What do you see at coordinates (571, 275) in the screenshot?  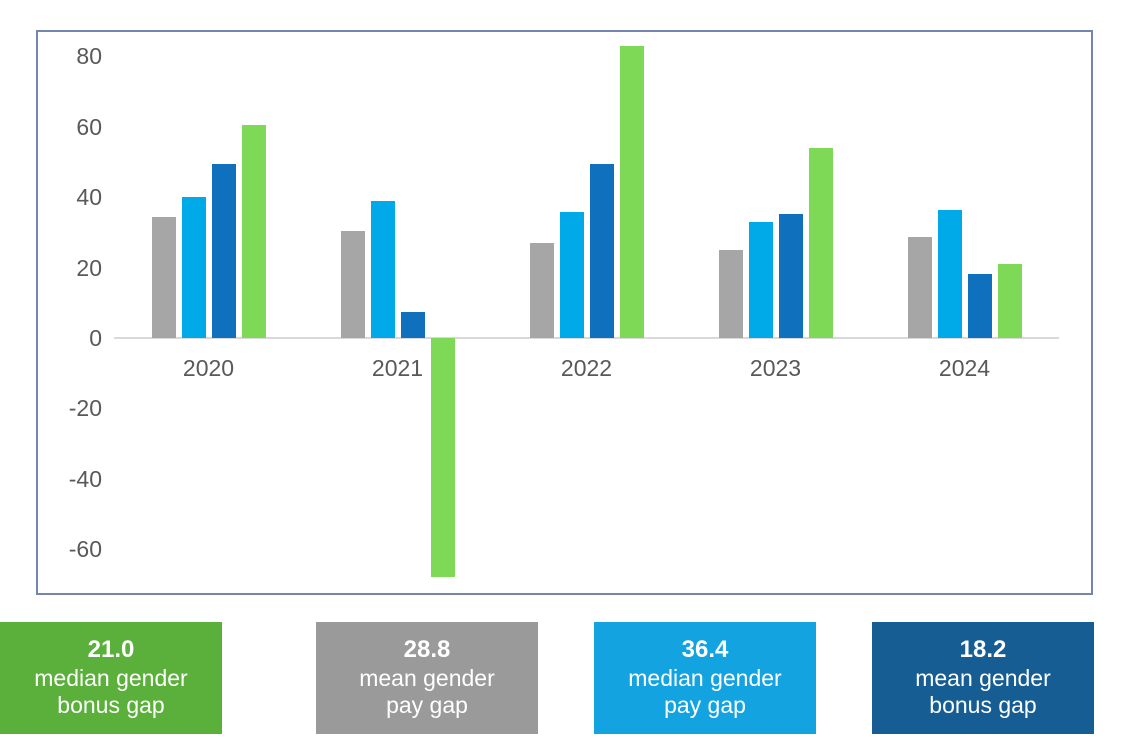 I see `bar-median-gender-pay-gap-2022` at bounding box center [571, 275].